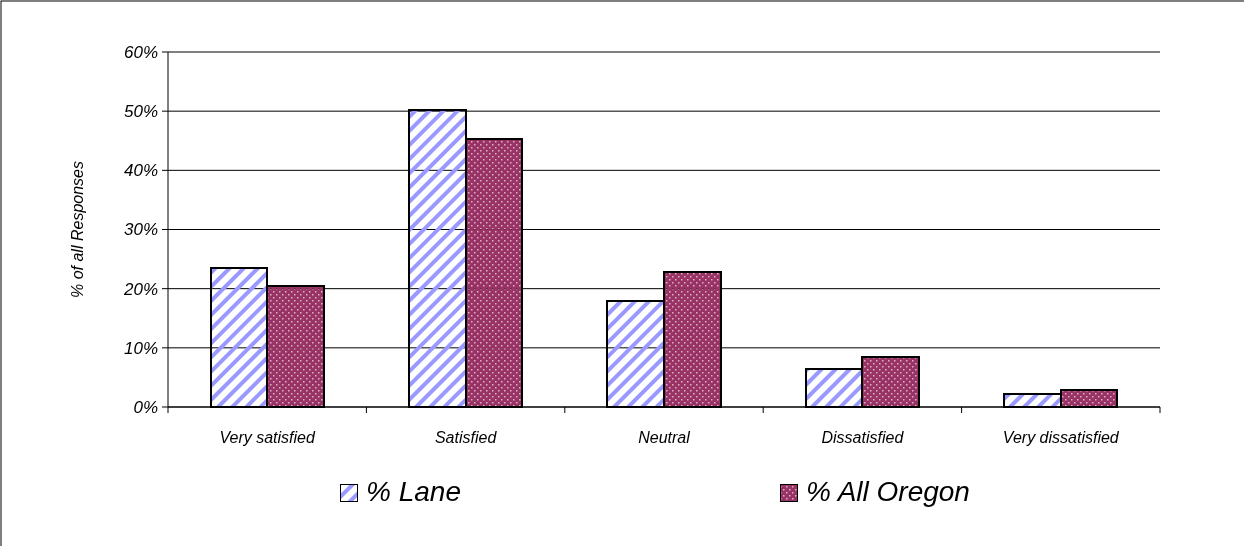 Image resolution: width=1244 pixels, height=546 pixels. What do you see at coordinates (140, 289) in the screenshot?
I see `y-tick-label: 20%` at bounding box center [140, 289].